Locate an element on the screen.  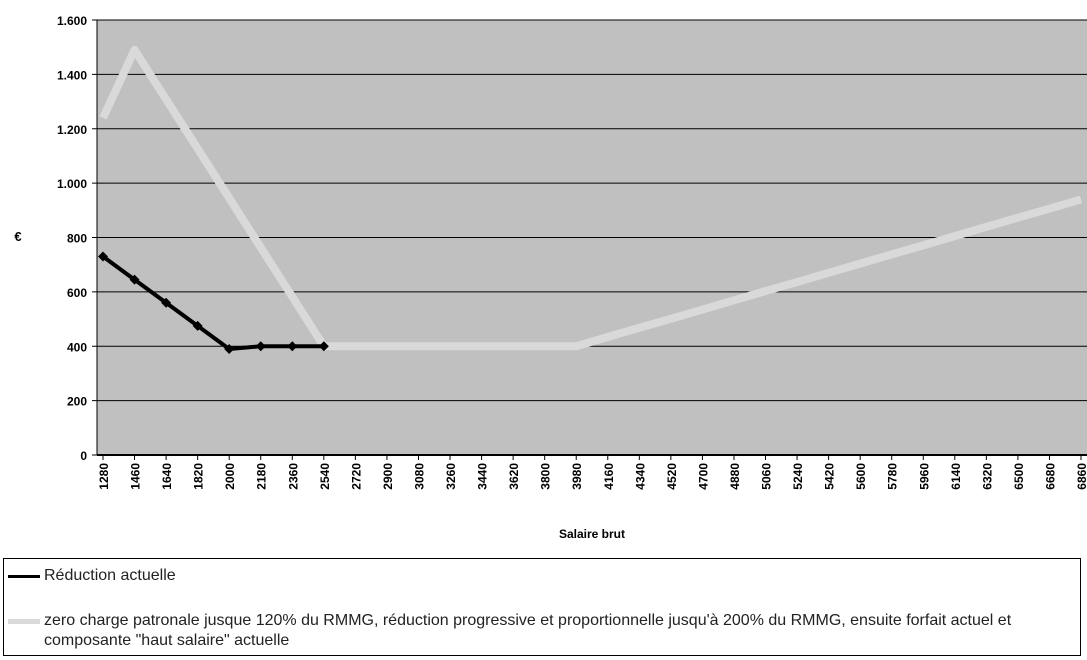
x-tick-label: 1820 is located at coordinates (199, 476).